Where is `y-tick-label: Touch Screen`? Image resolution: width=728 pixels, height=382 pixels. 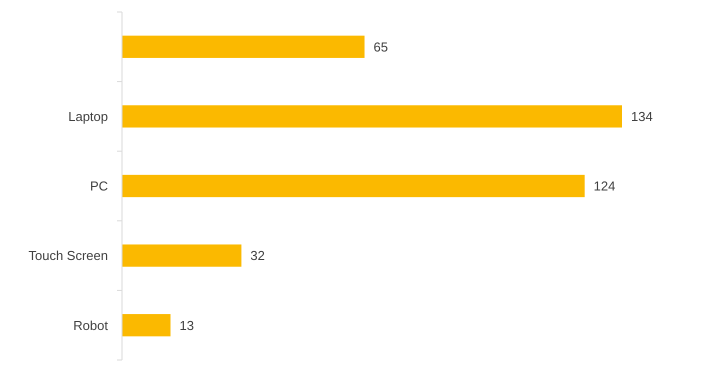
y-tick-label: Touch Screen is located at coordinates (68, 256).